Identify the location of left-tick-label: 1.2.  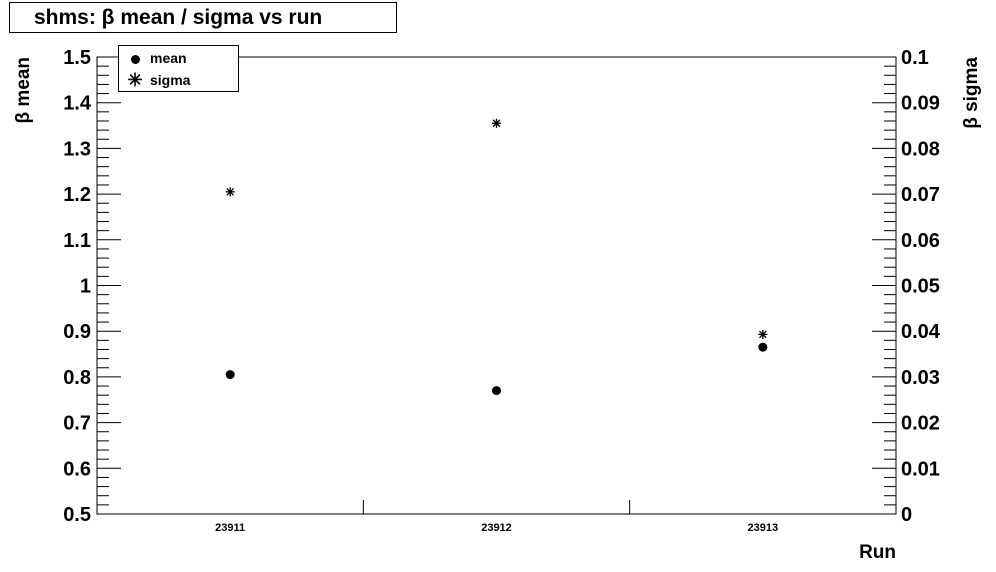
(77, 195).